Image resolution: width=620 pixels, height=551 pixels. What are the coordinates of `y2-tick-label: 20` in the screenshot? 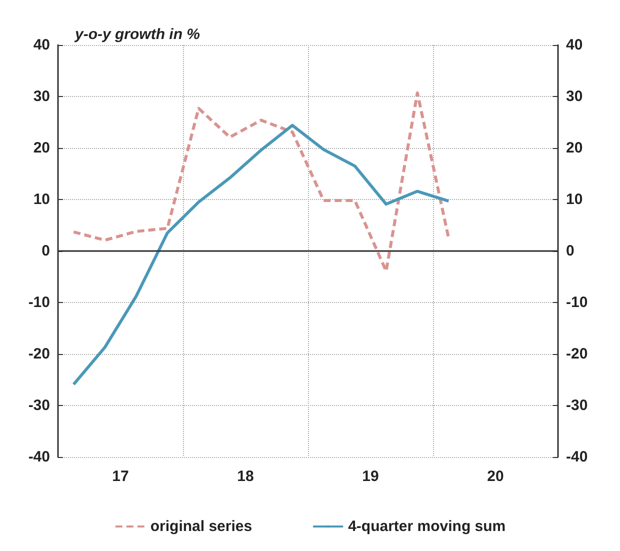 It's located at (574, 148).